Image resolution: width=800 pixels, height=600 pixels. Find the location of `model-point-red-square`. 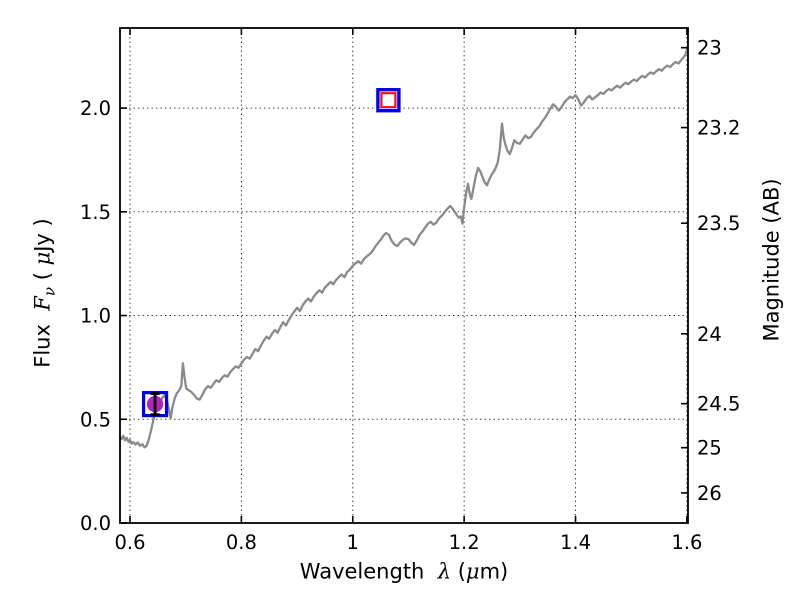

model-point-red-square is located at coordinates (388, 100).